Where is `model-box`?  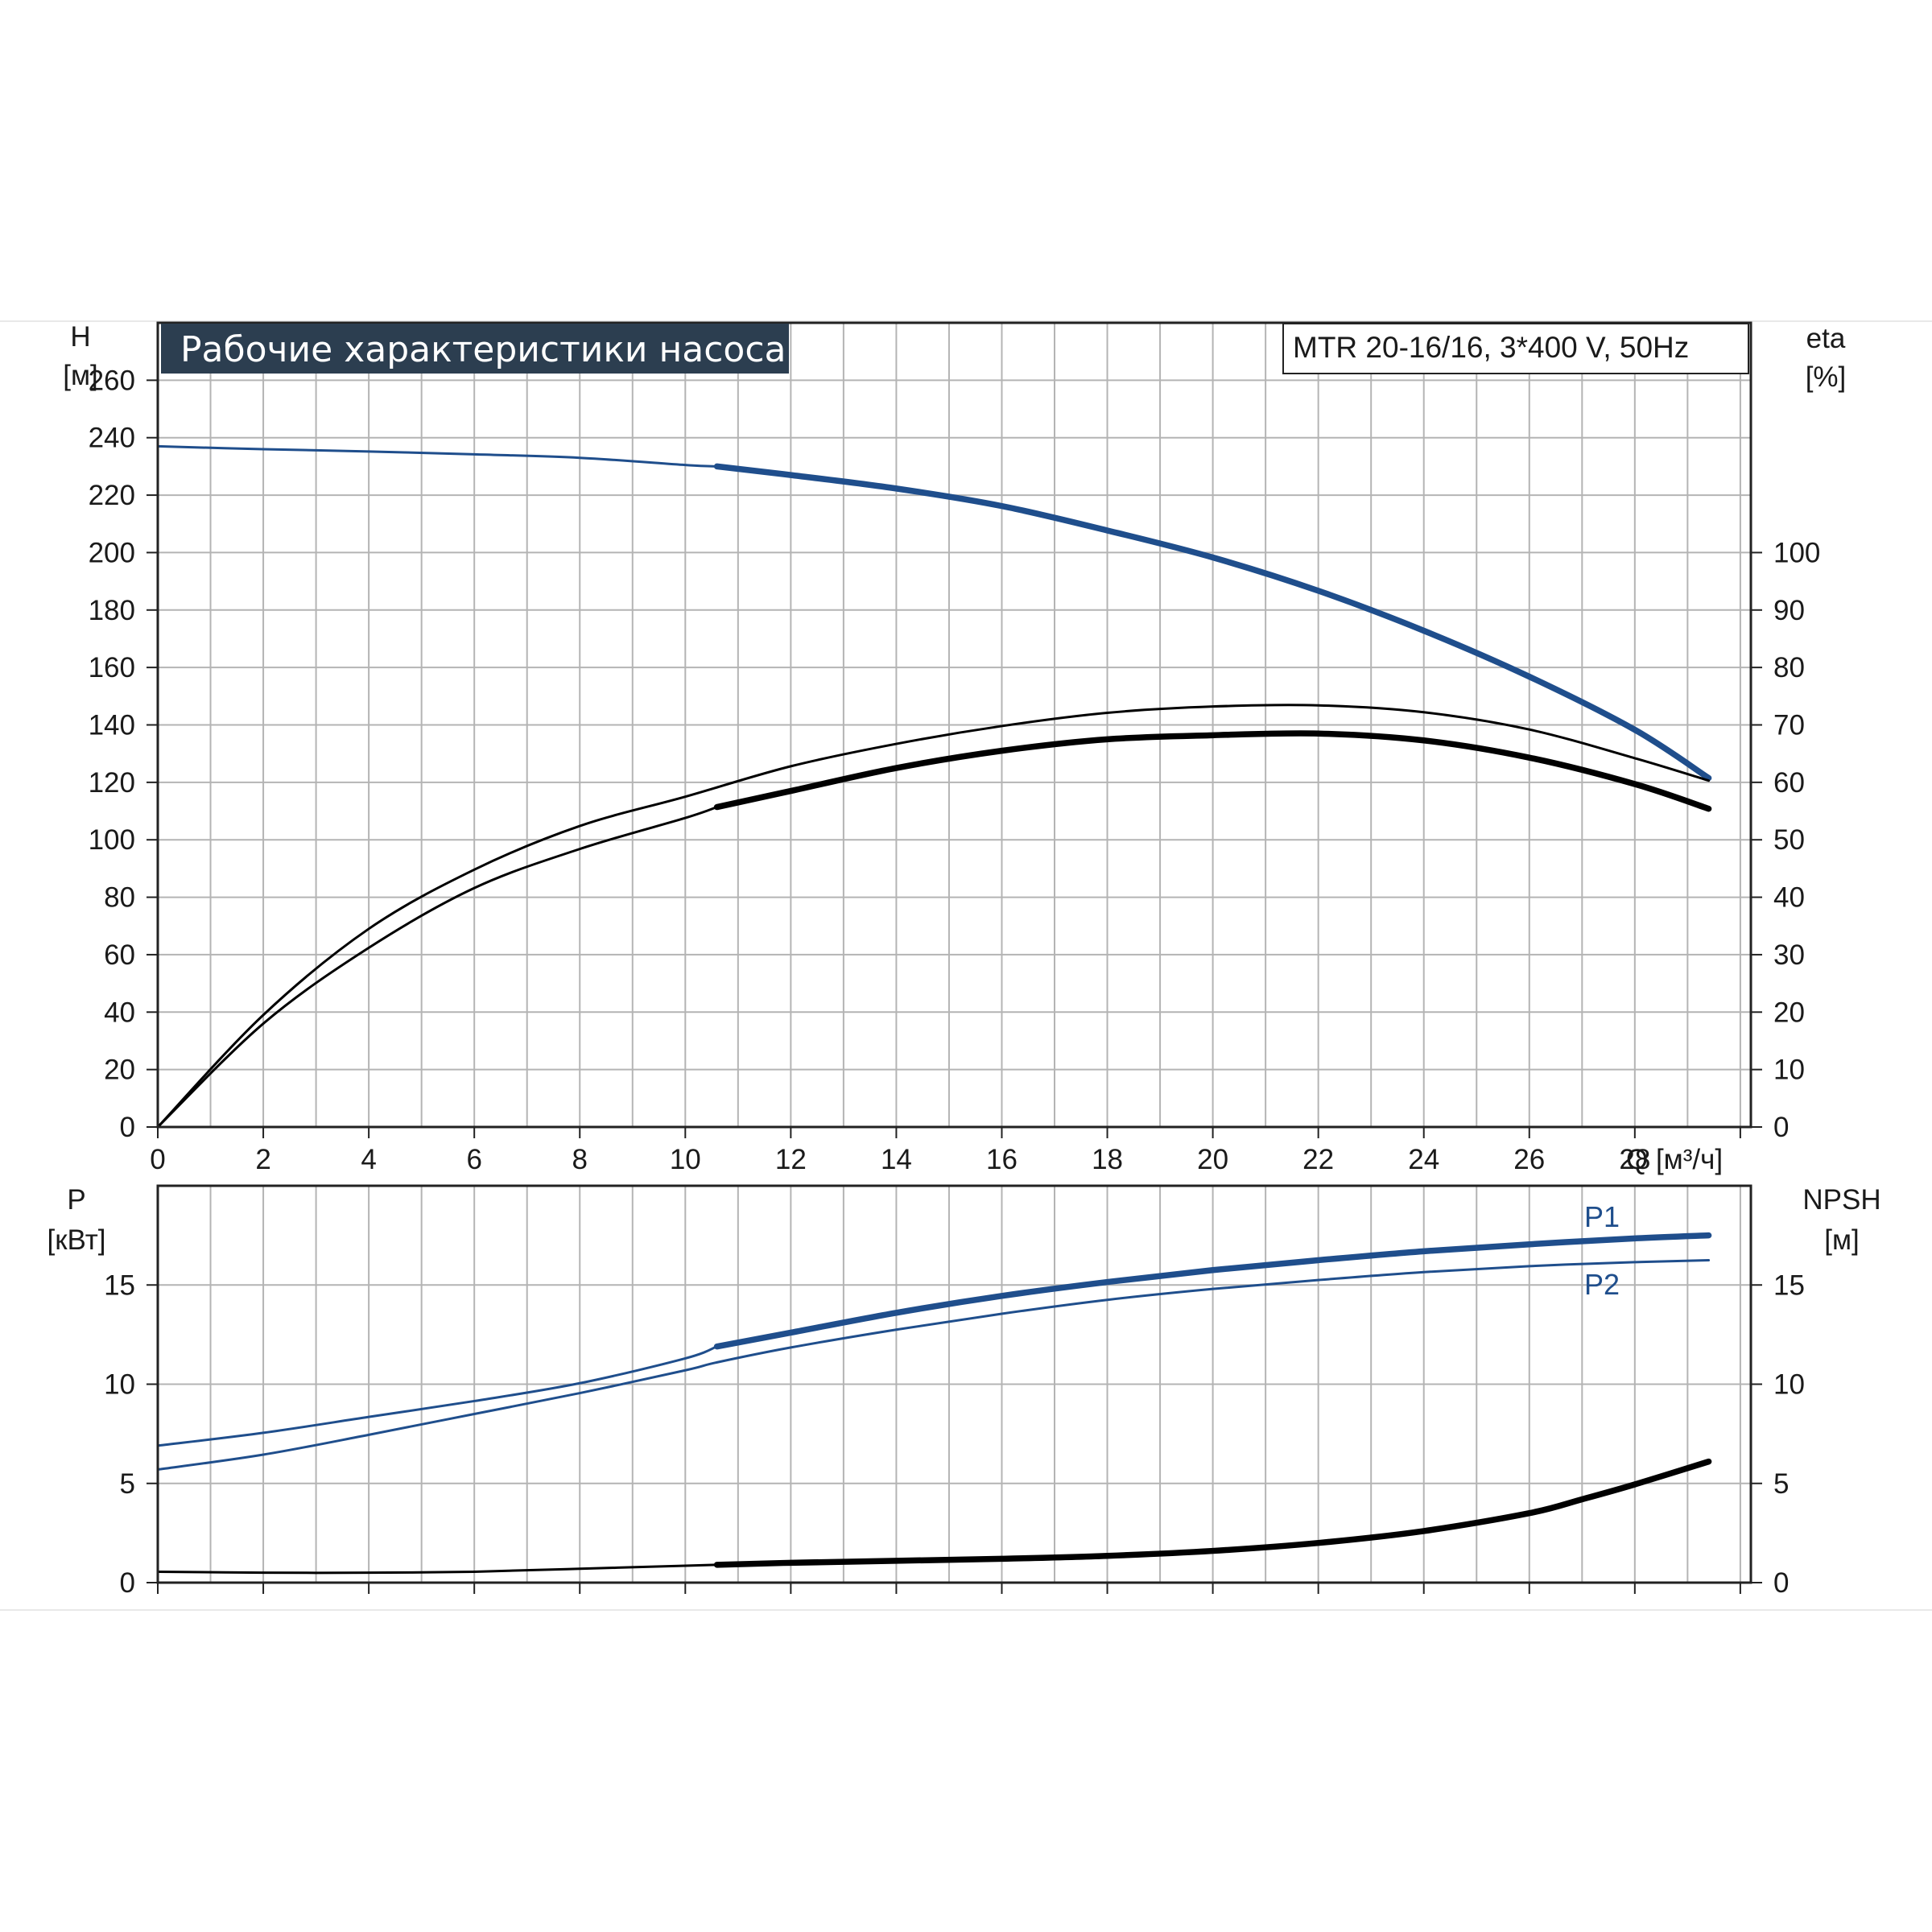
model-box is located at coordinates (1515, 348).